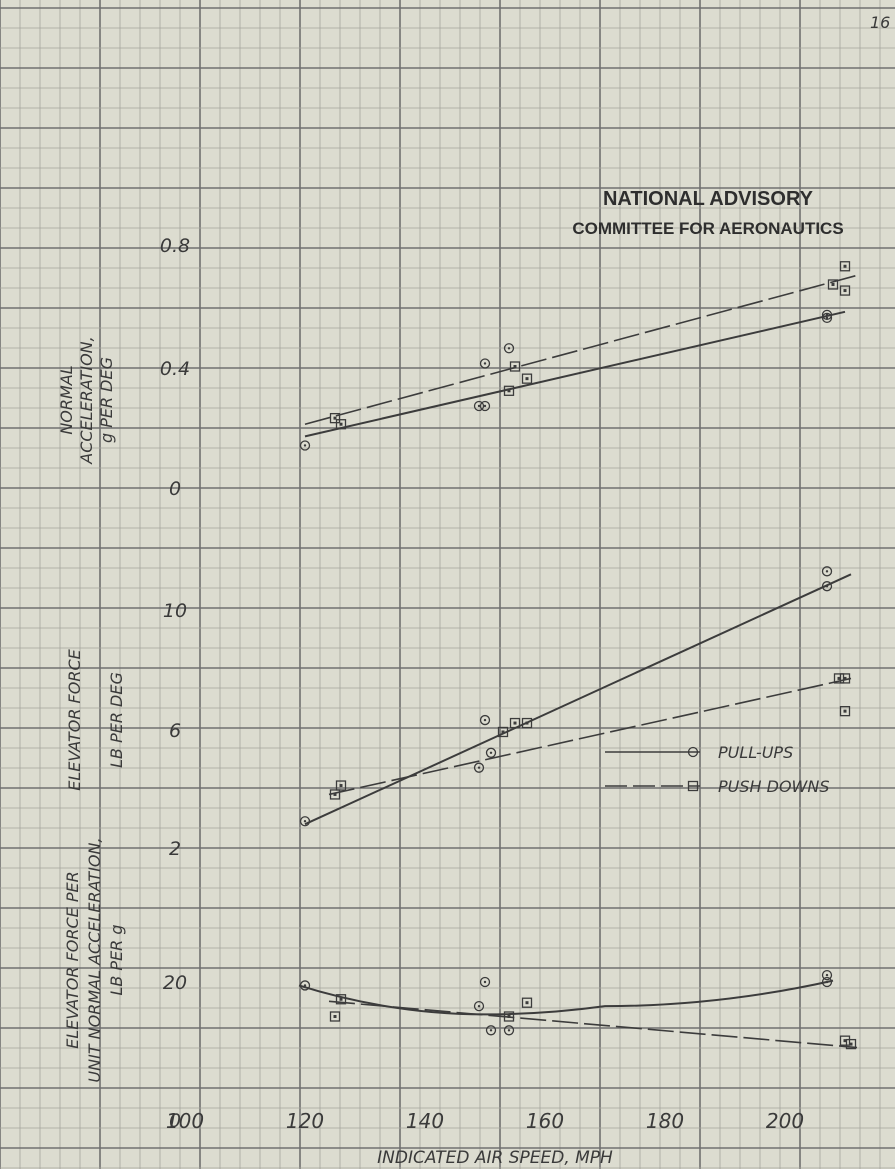  Describe the element at coordinates (880, 22) in the screenshot. I see `page-number: 16` at that location.